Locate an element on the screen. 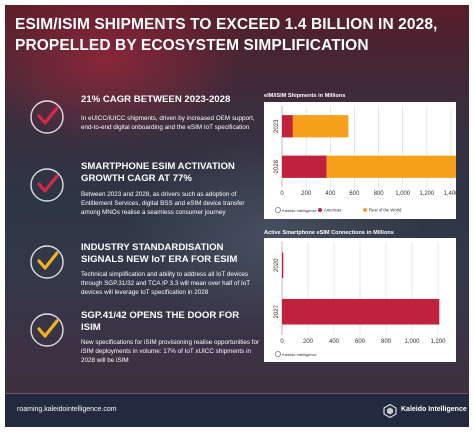 The image size is (474, 432). stat-heading-1: 21% CAGR BETWEEN 2023-2028 is located at coordinates (156, 99).